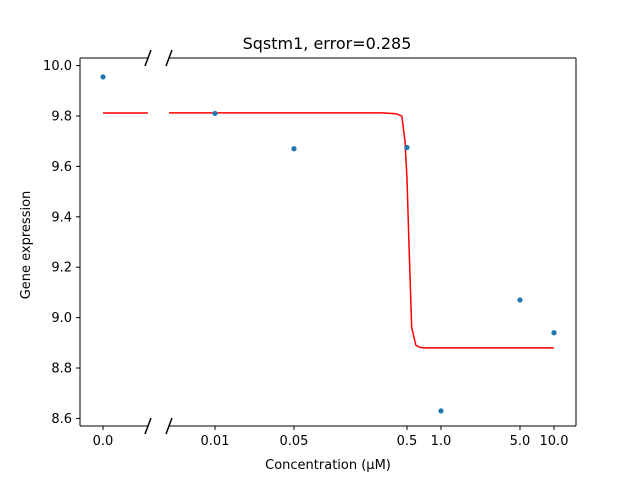 The image size is (640, 480). Describe the element at coordinates (441, 441) in the screenshot. I see `x-tick-label: 1.0` at that location.